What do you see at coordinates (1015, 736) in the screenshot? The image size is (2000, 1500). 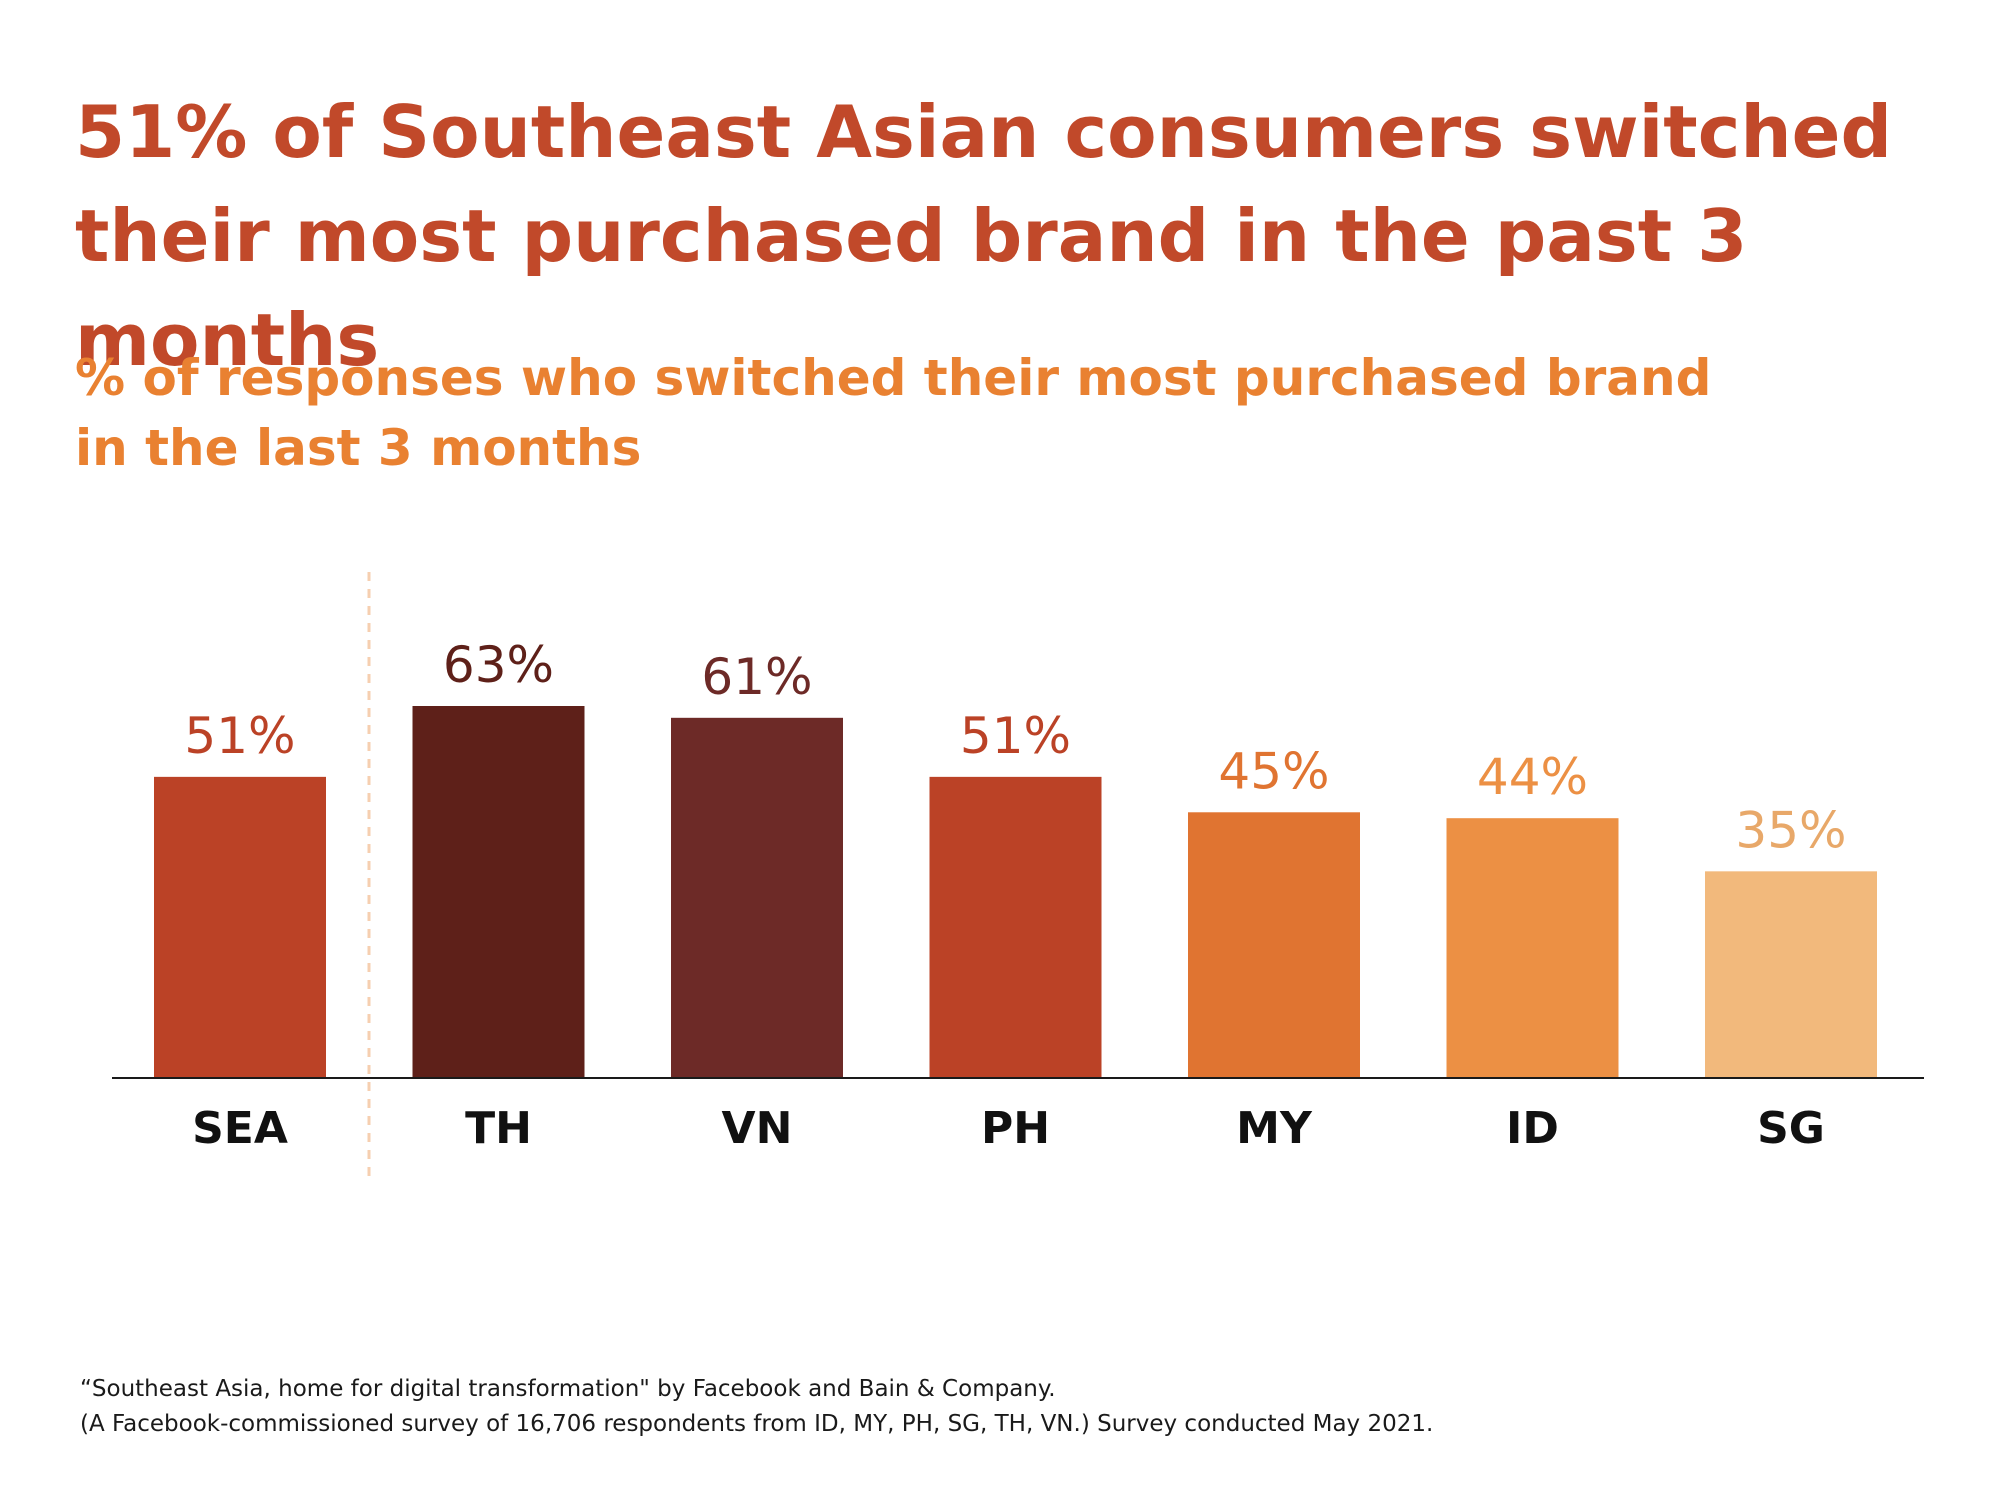 I see `data-label-ph: 51%` at bounding box center [1015, 736].